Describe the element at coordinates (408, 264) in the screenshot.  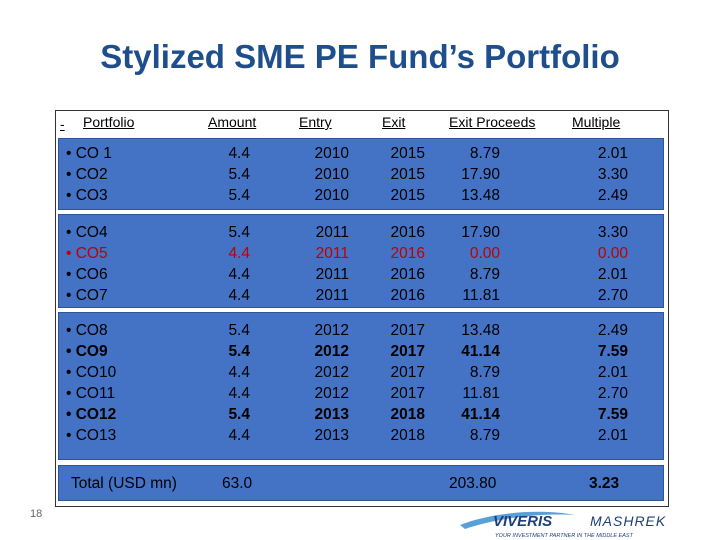
I see `exit-year-column: 2016 2016 2016 2016` at that location.